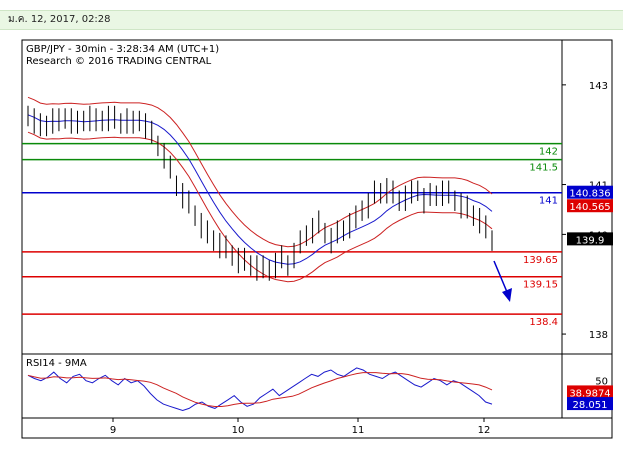 This screenshot has width=623, height=450. What do you see at coordinates (56, 363) in the screenshot?
I see `indicator-title: RSI14 - 9MA` at bounding box center [56, 363].